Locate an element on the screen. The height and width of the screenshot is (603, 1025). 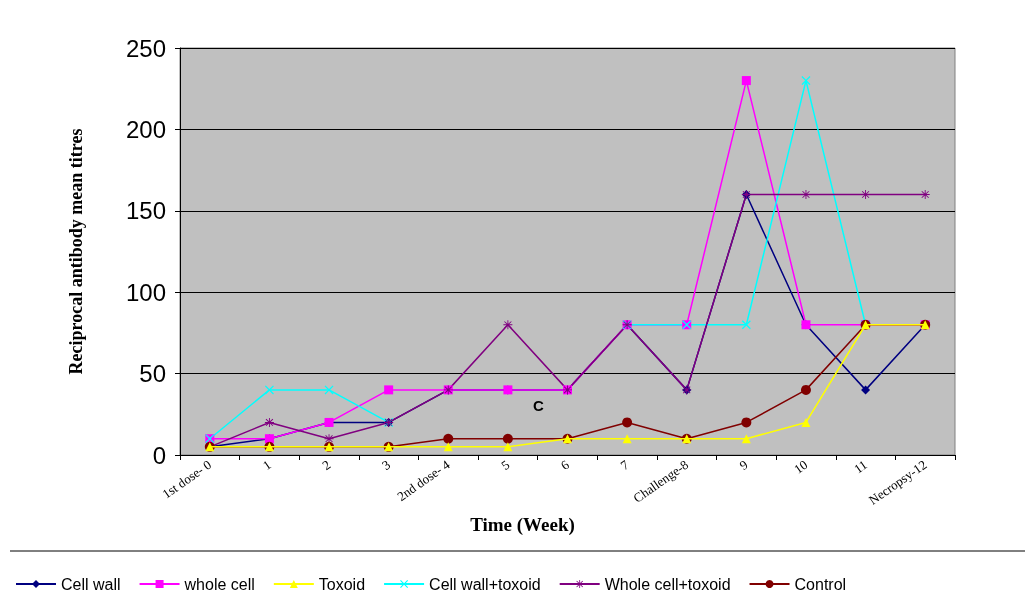
x-tick-label: 7 is located at coordinates (624, 464).